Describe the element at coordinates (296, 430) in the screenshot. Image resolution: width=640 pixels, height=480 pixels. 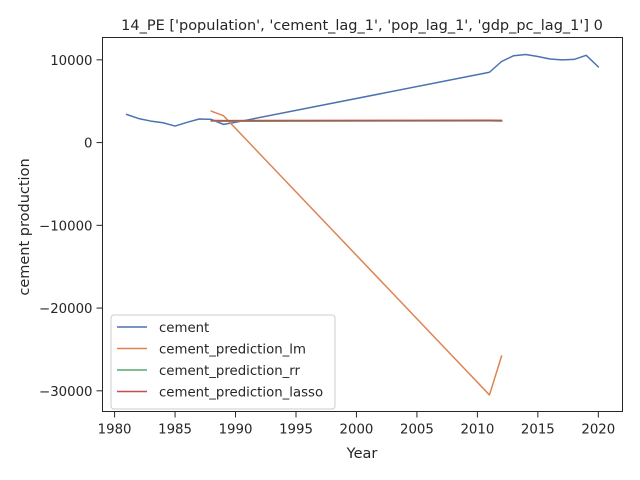
I see `x-tick-label: 1995` at that location.